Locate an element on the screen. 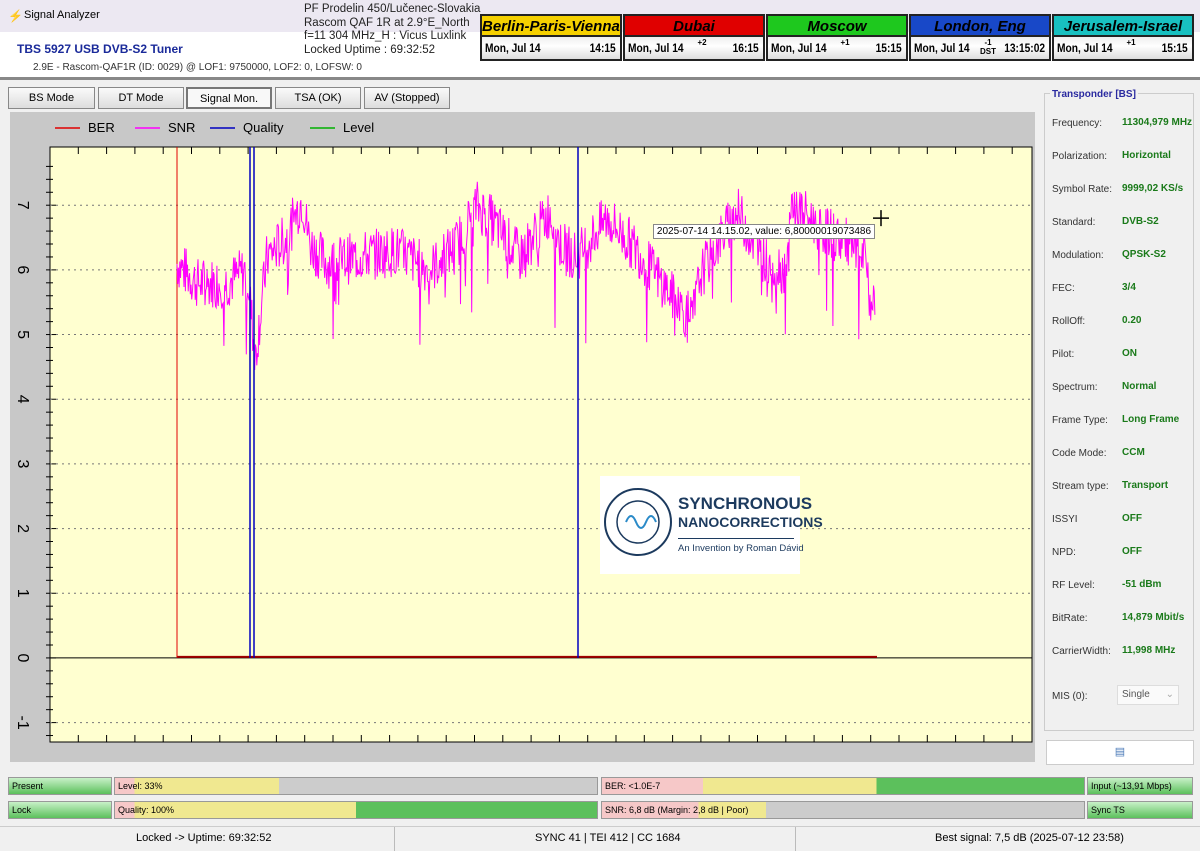 The width and height of the screenshot is (1200, 851). param-value: 0.20 is located at coordinates (1132, 320).